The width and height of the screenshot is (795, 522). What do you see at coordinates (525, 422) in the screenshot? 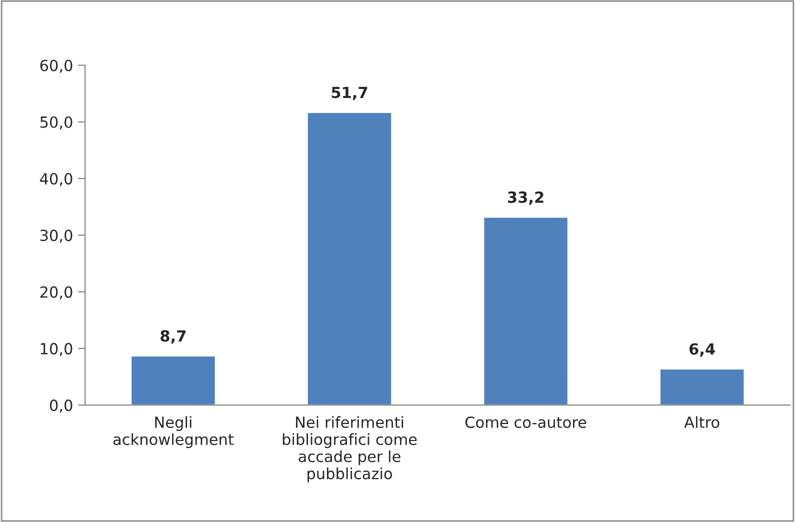
I see `x-tick-label: Come co-autore` at bounding box center [525, 422].